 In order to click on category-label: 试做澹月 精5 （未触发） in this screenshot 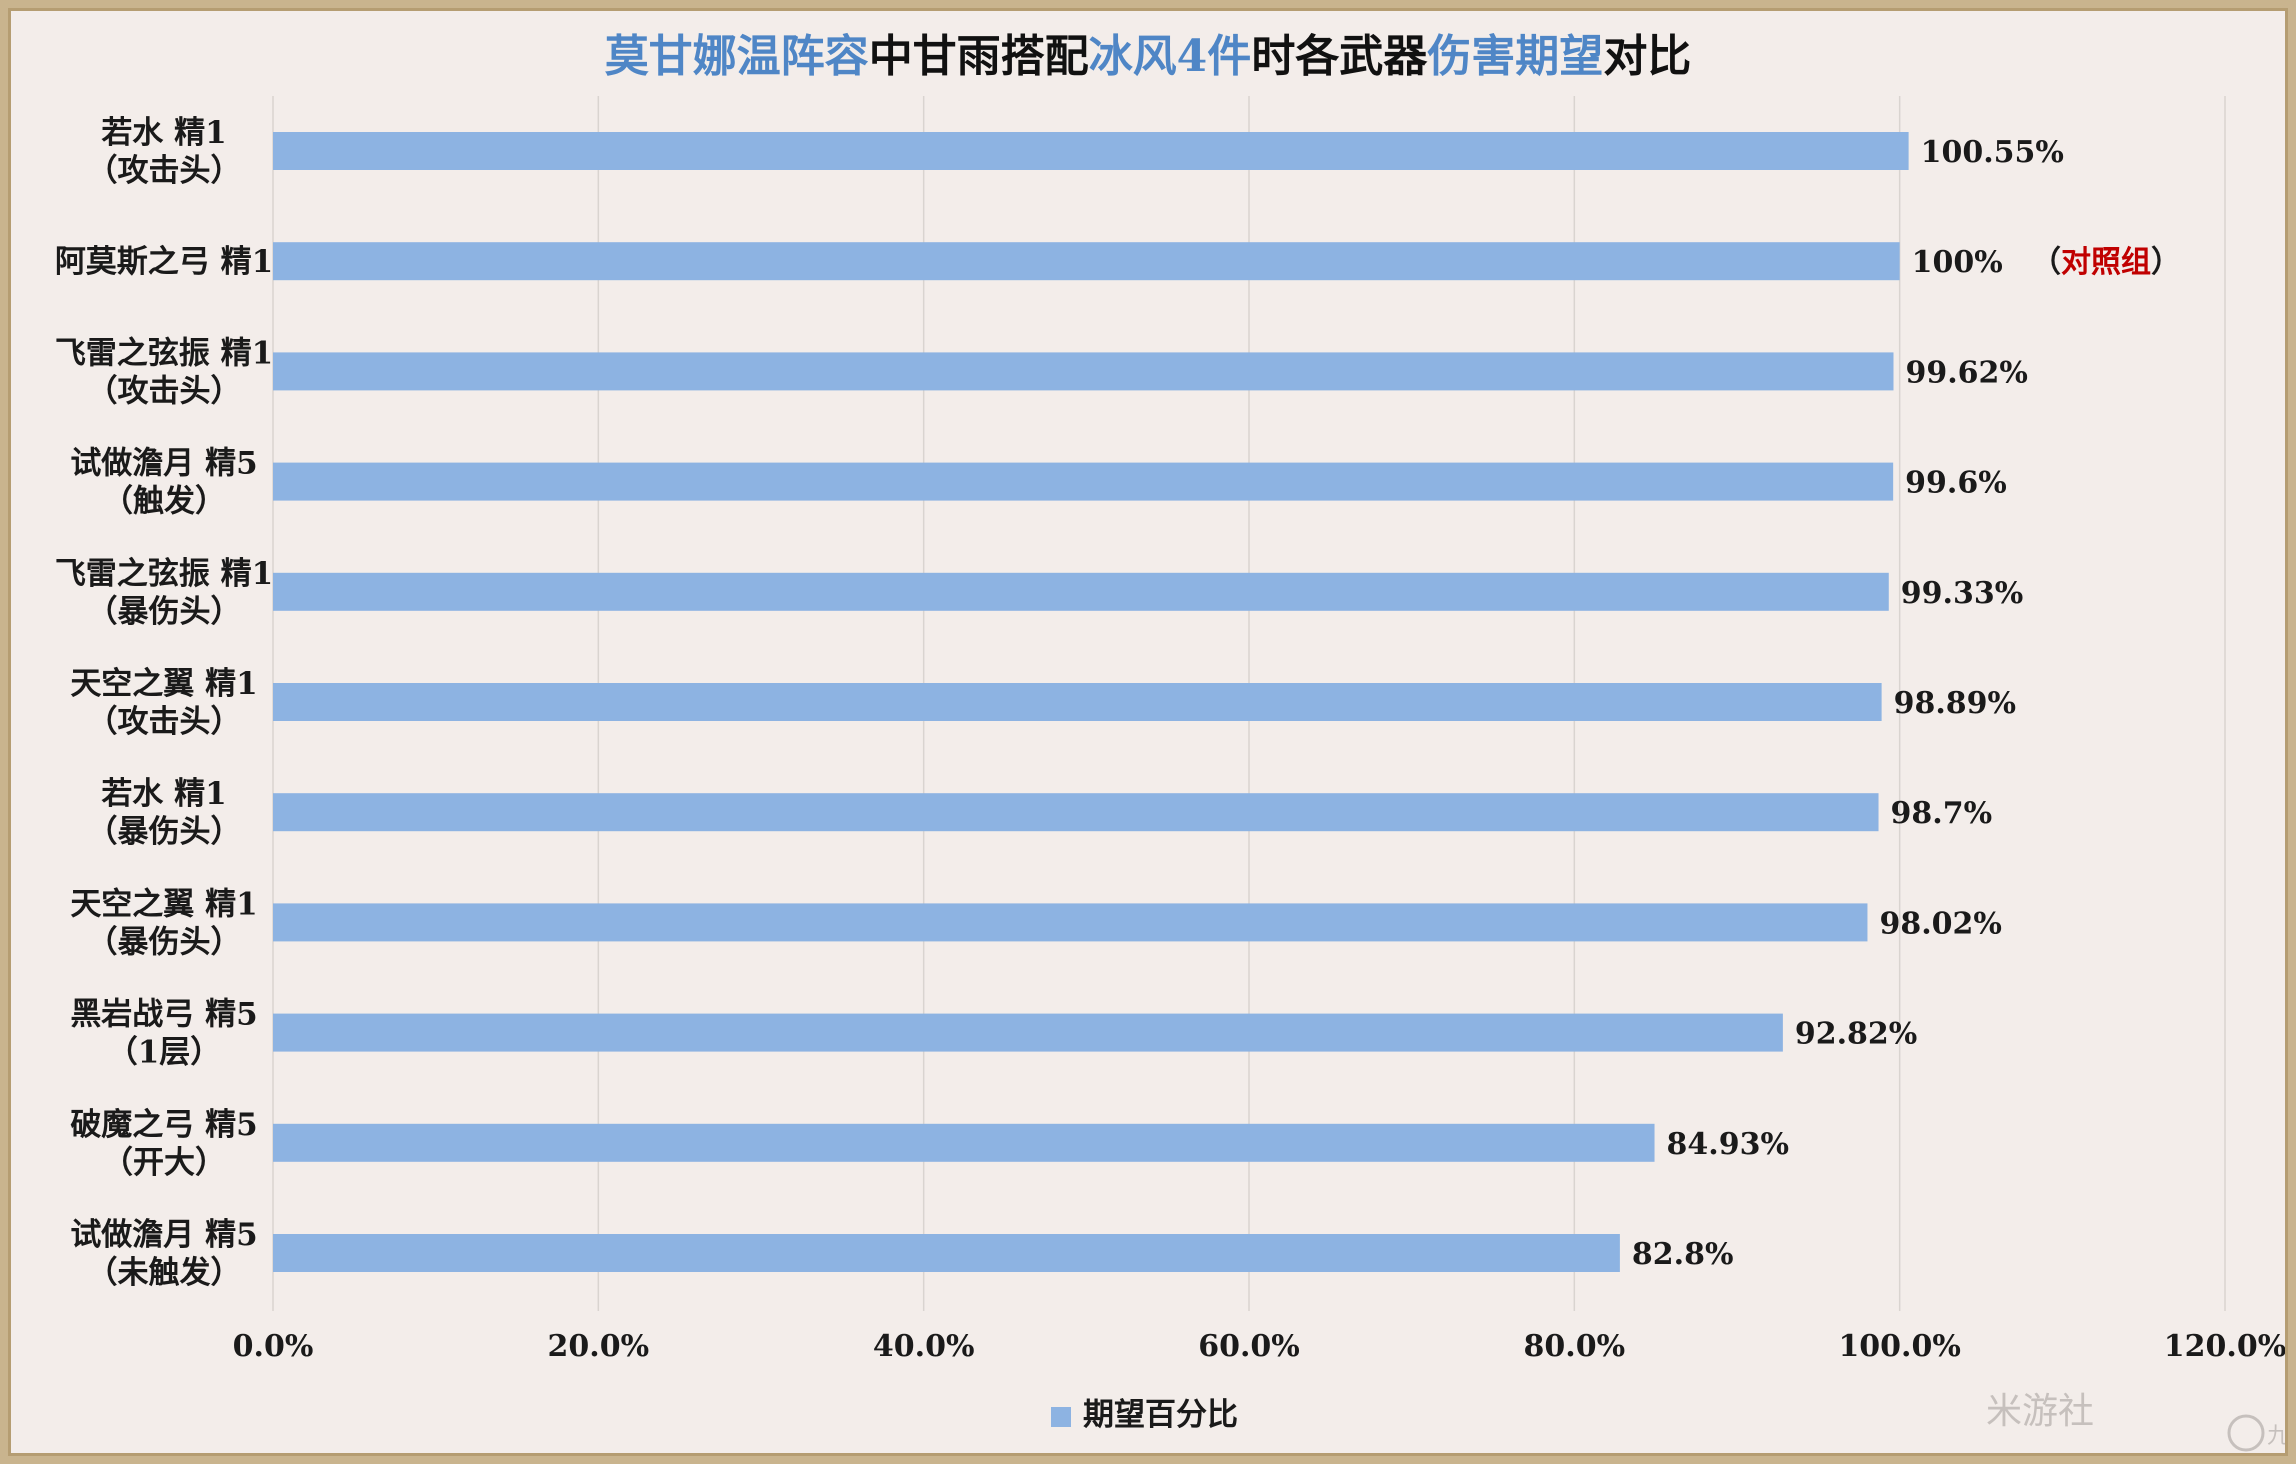, I will do `click(163, 1254)`.